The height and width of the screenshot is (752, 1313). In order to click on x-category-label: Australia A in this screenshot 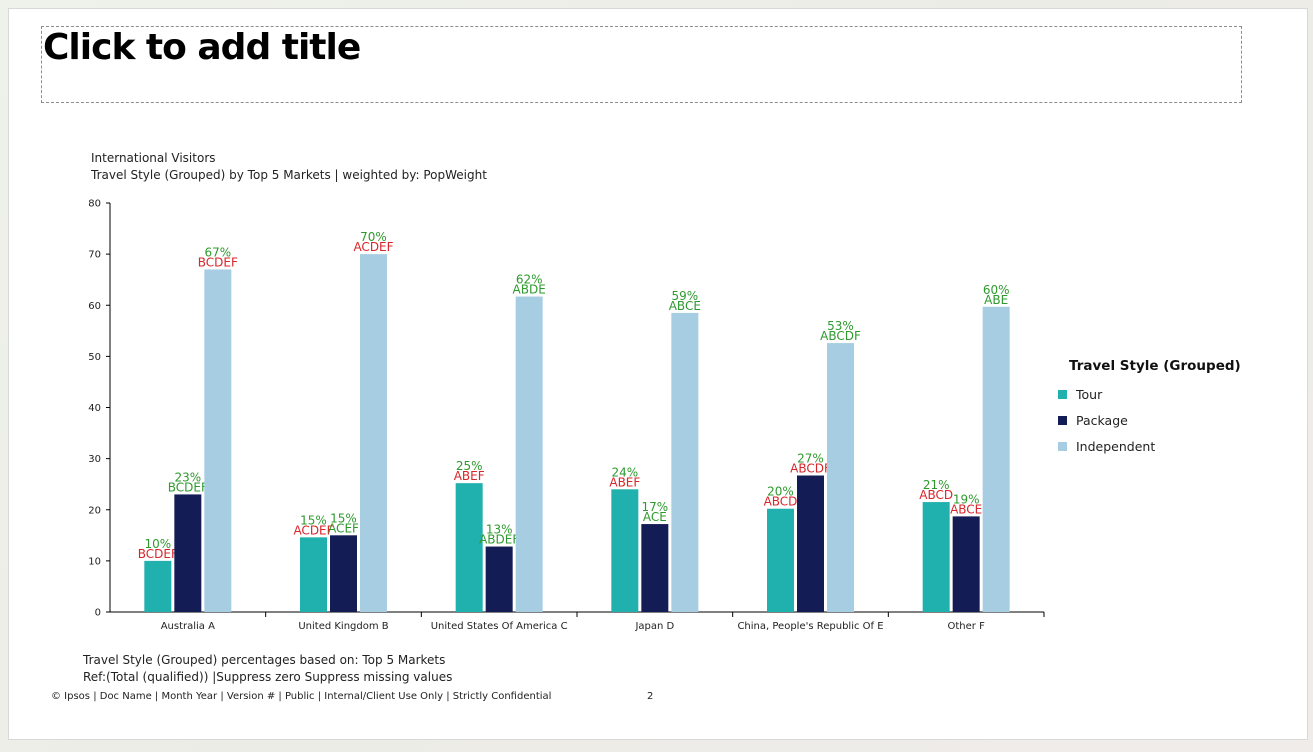, I will do `click(188, 626)`.